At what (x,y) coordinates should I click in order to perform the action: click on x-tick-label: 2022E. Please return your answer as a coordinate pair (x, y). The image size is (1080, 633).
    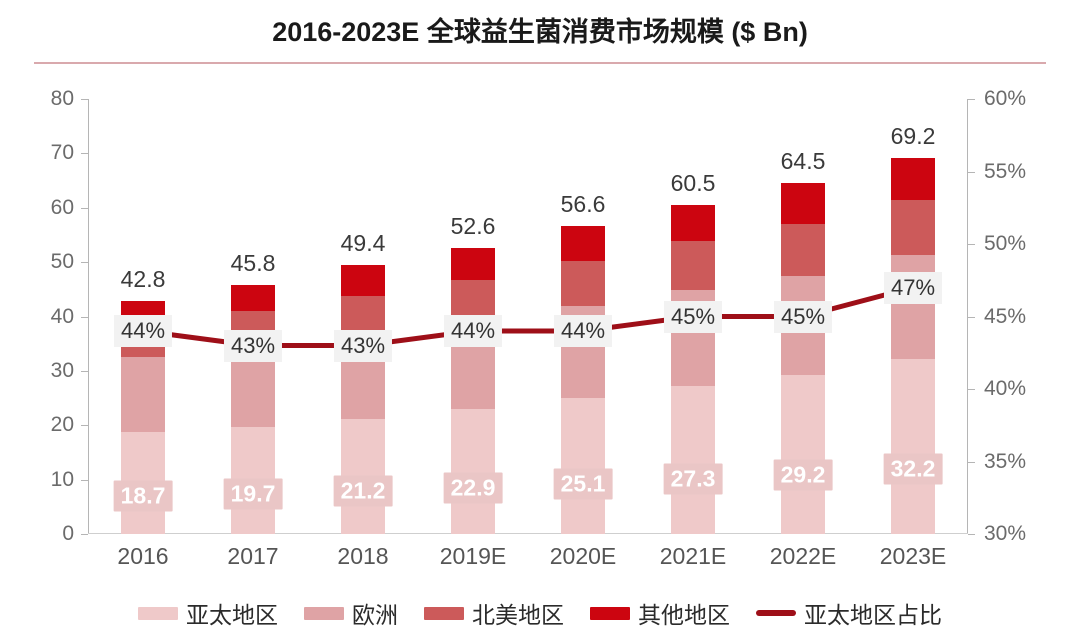
    Looking at the image, I should click on (803, 556).